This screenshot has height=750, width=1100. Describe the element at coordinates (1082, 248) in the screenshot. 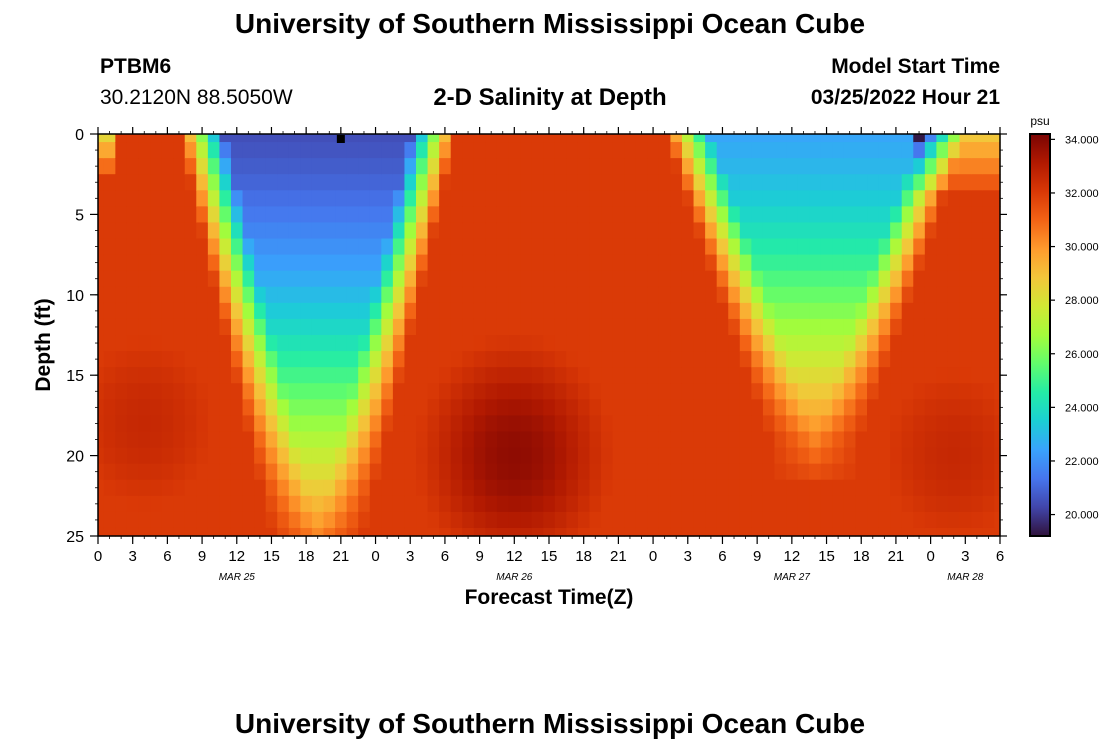

I see `colorbar-tick-label: 30.000` at that location.